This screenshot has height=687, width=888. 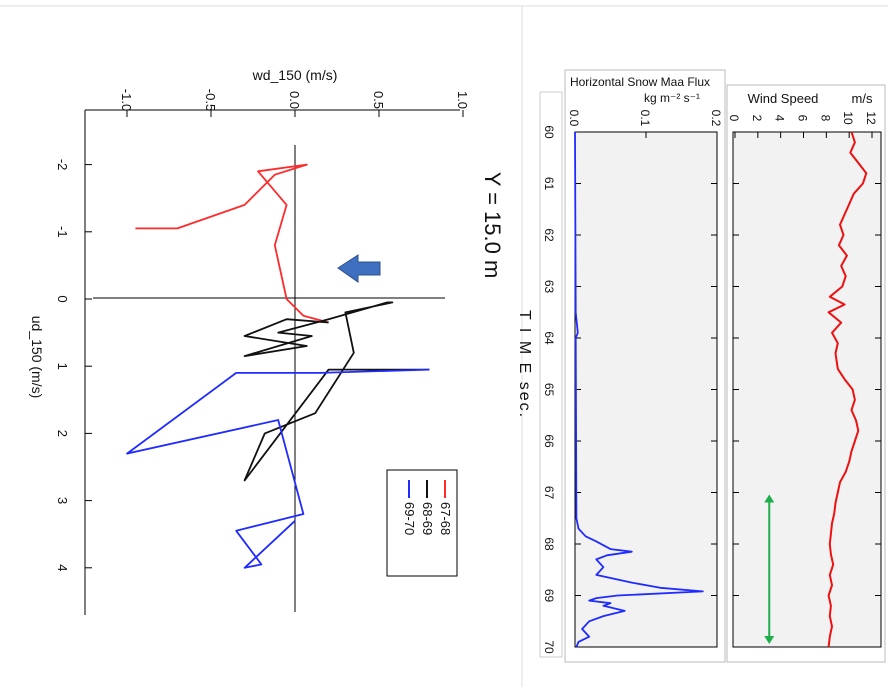 I want to click on time-tick-labels: 60 61 62 63 64 65 66 67 68 69 70, so click(x=549, y=389).